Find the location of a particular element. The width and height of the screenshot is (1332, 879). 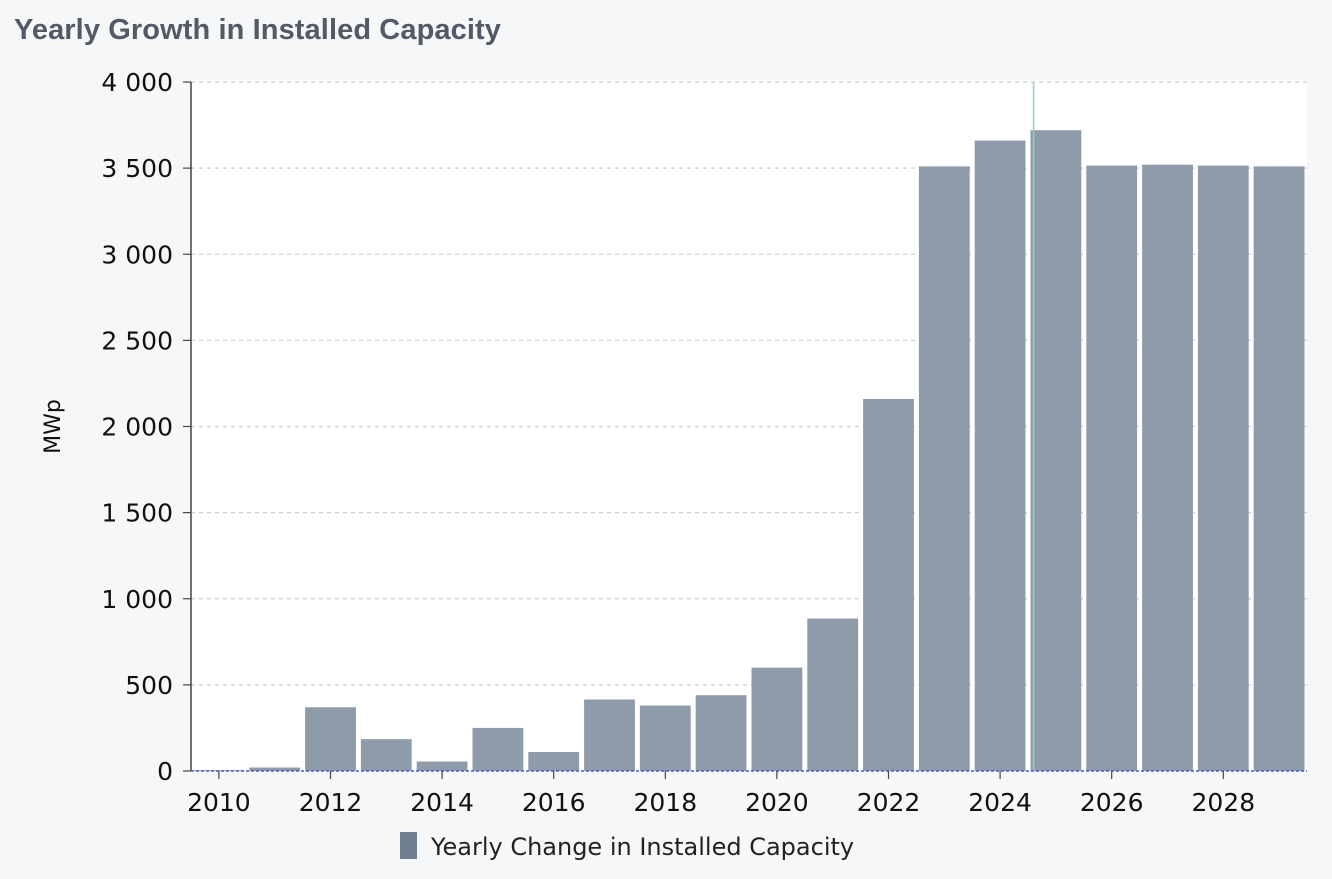

bar-2029 is located at coordinates (1279, 469).